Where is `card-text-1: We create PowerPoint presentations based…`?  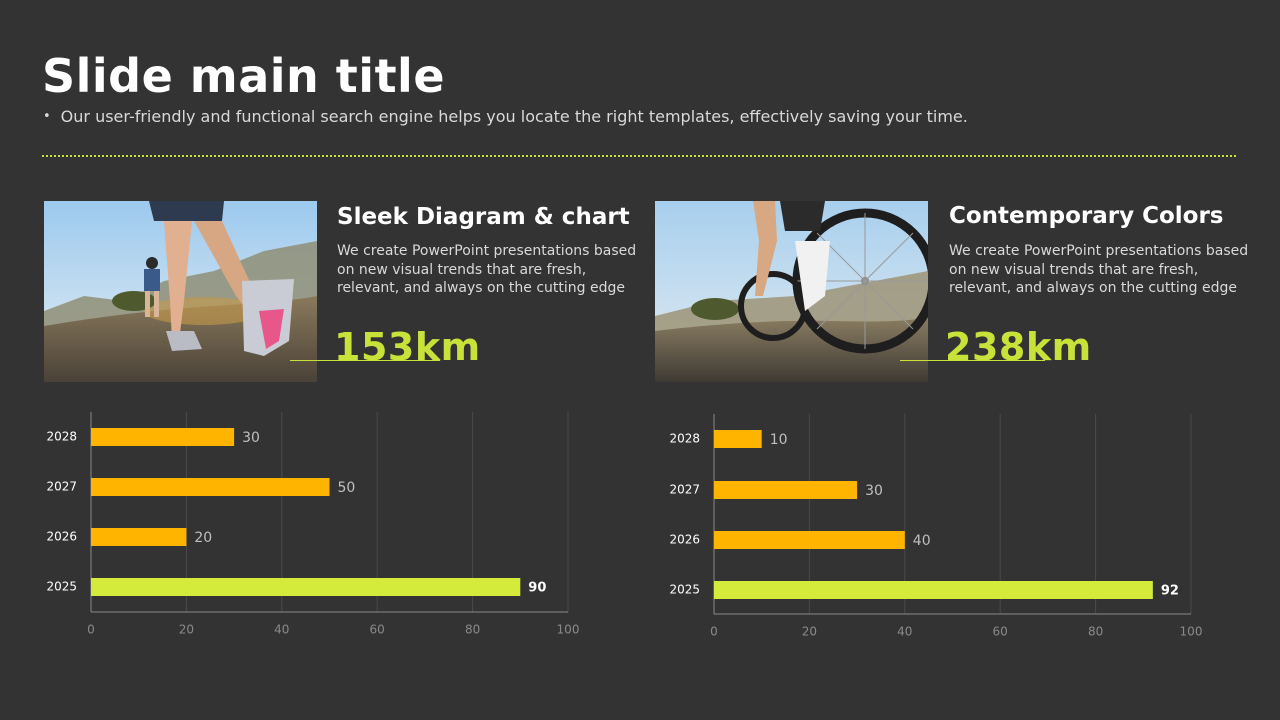
card-text-1: We create PowerPoint presentations based… is located at coordinates (487, 269).